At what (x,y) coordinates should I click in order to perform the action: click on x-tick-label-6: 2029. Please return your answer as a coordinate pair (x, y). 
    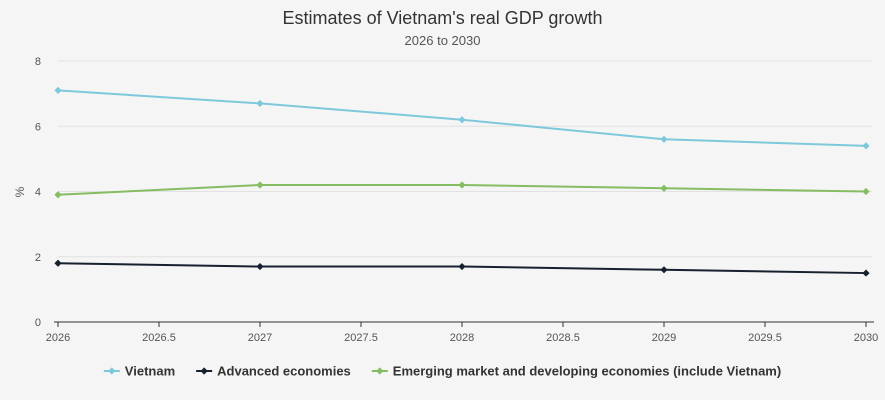
    Looking at the image, I should click on (664, 338).